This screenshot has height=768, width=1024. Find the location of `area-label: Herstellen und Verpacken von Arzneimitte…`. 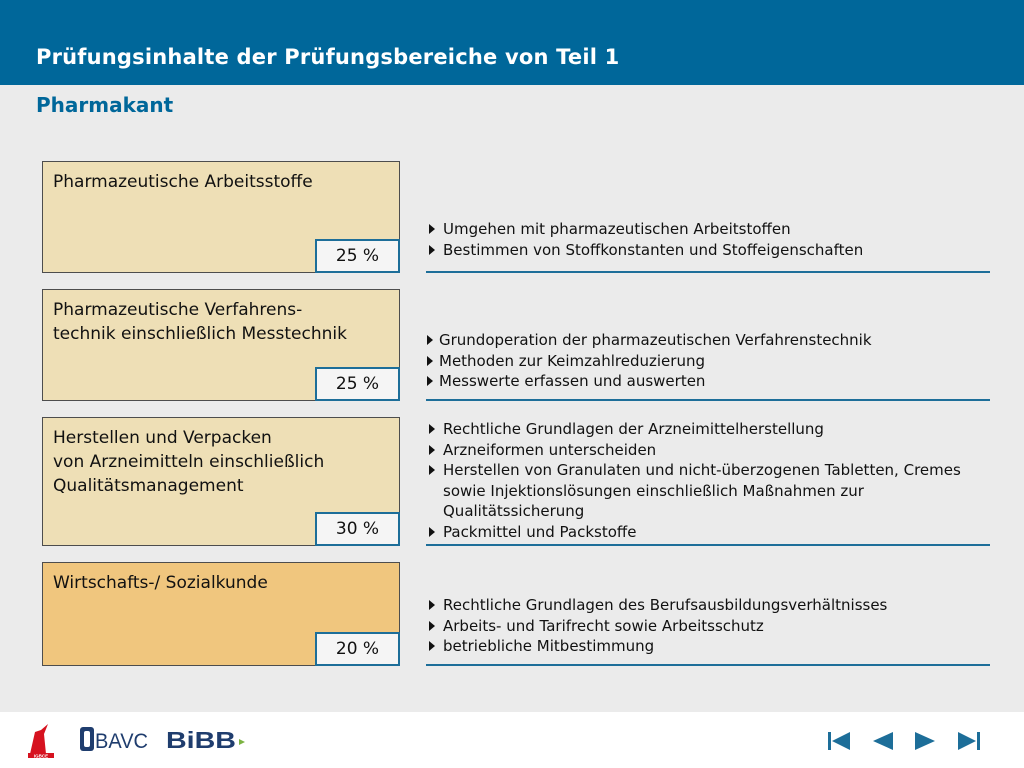

area-label: Herstellen und Verpacken von Arzneimitte… is located at coordinates (189, 462).